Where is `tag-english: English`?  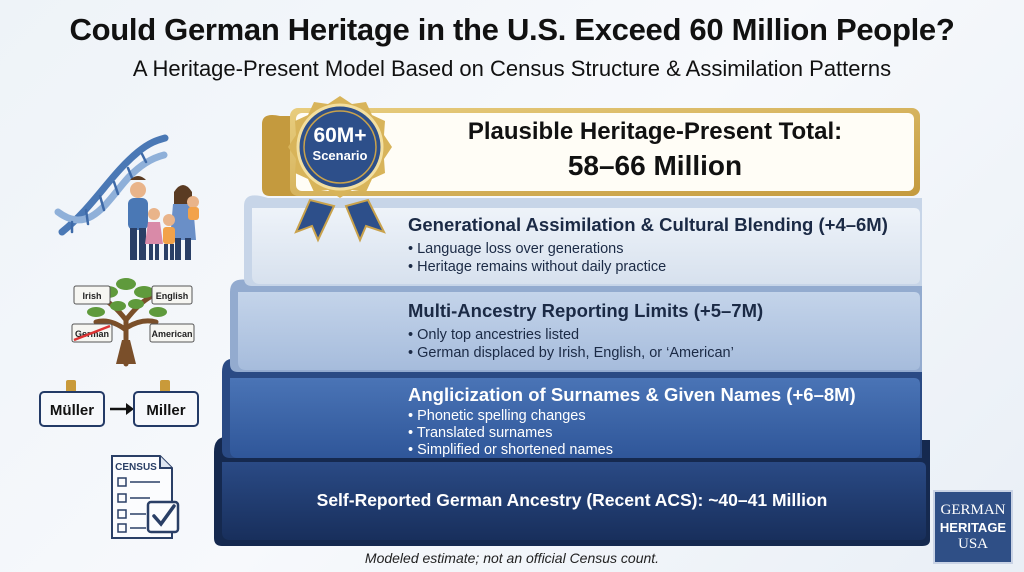 tag-english: English is located at coordinates (172, 296).